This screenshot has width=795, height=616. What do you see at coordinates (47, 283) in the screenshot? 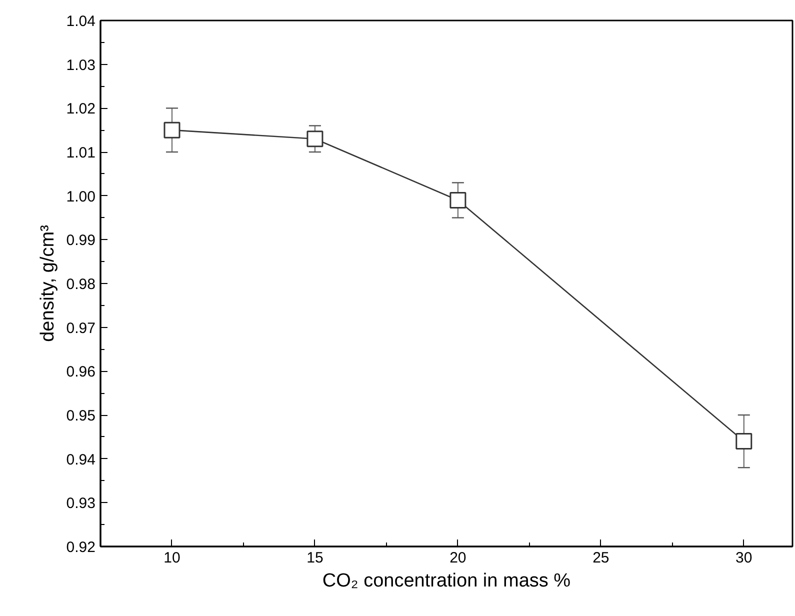
I see `y-axis-title: density, g/cm³` at bounding box center [47, 283].